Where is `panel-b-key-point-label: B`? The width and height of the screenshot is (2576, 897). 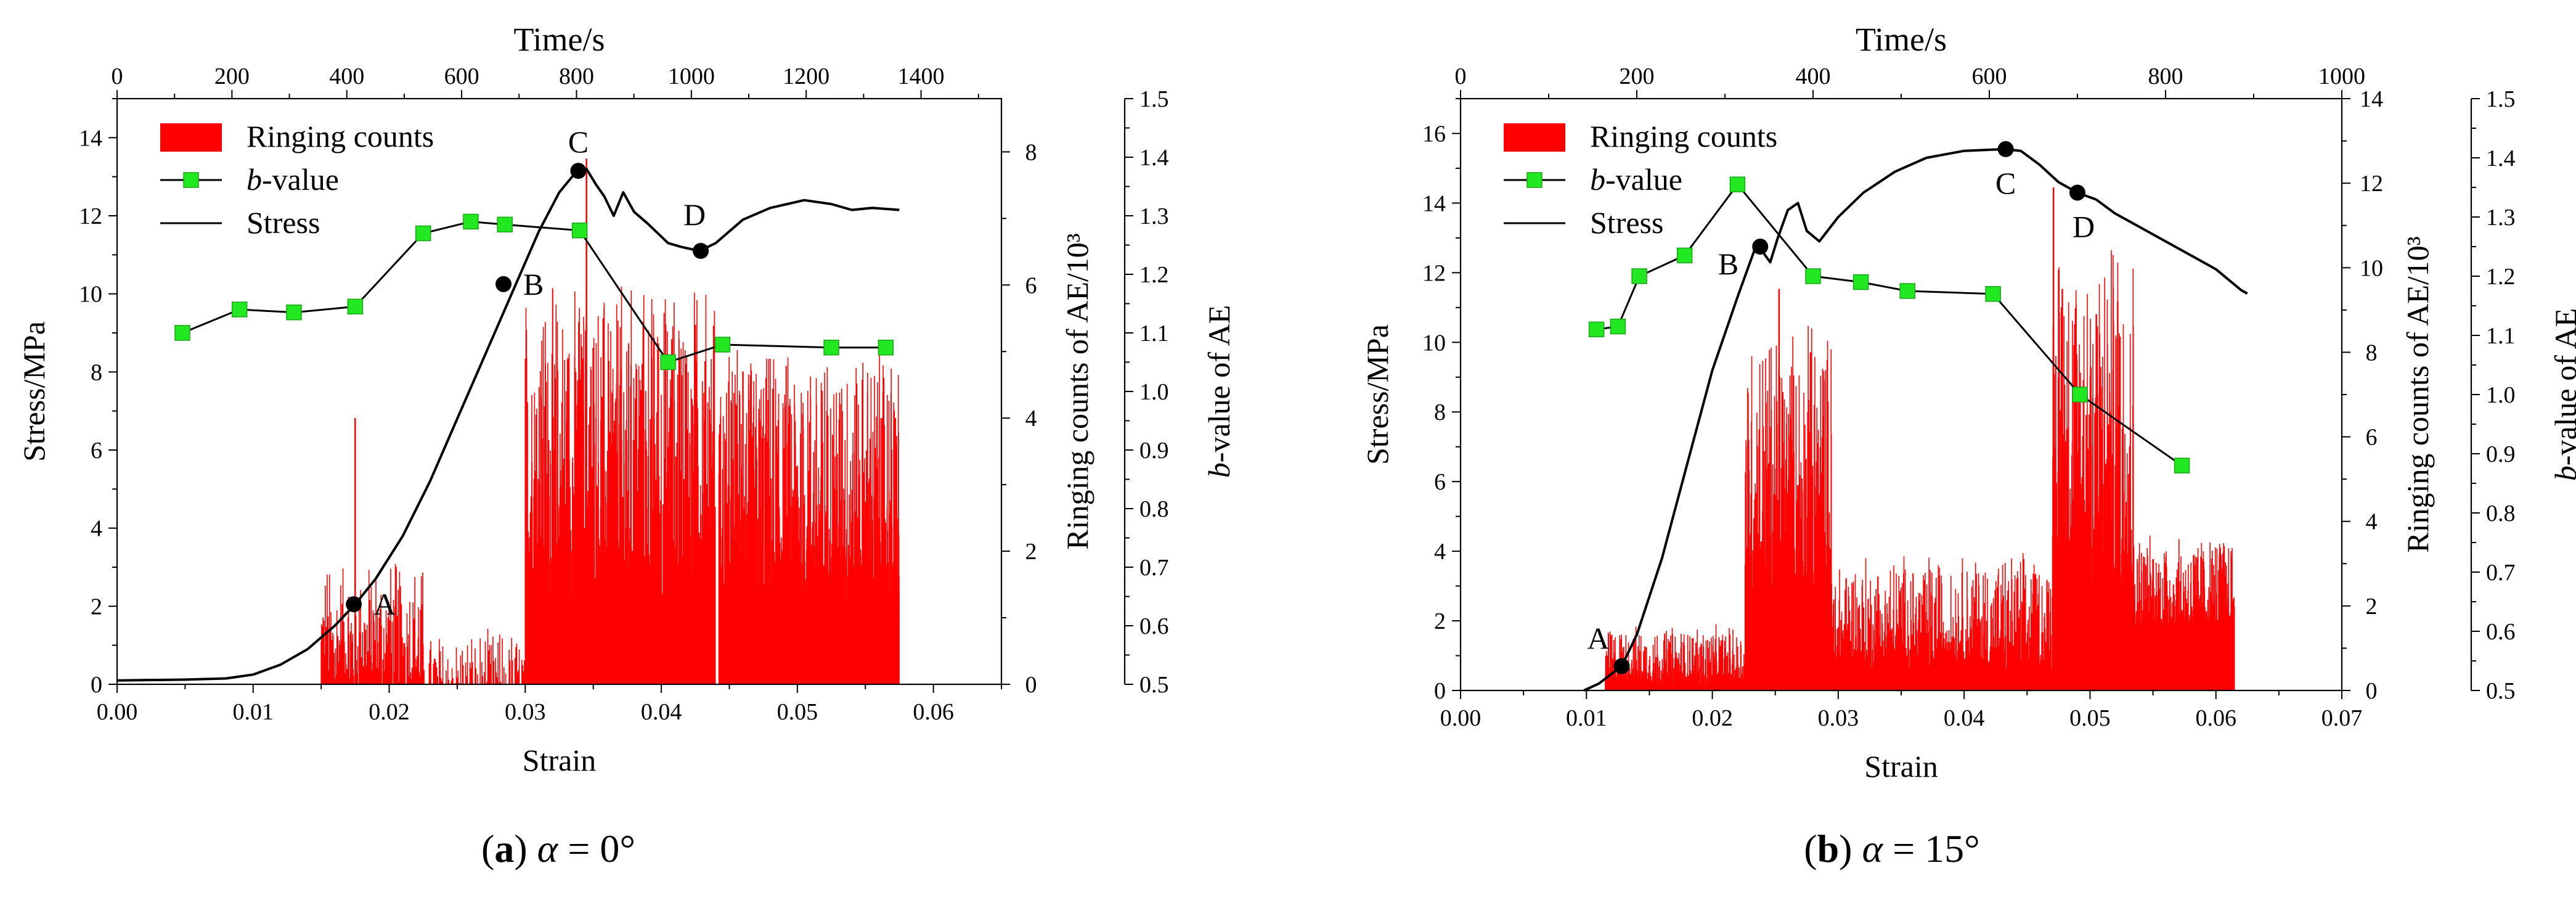 panel-b-key-point-label: B is located at coordinates (1728, 264).